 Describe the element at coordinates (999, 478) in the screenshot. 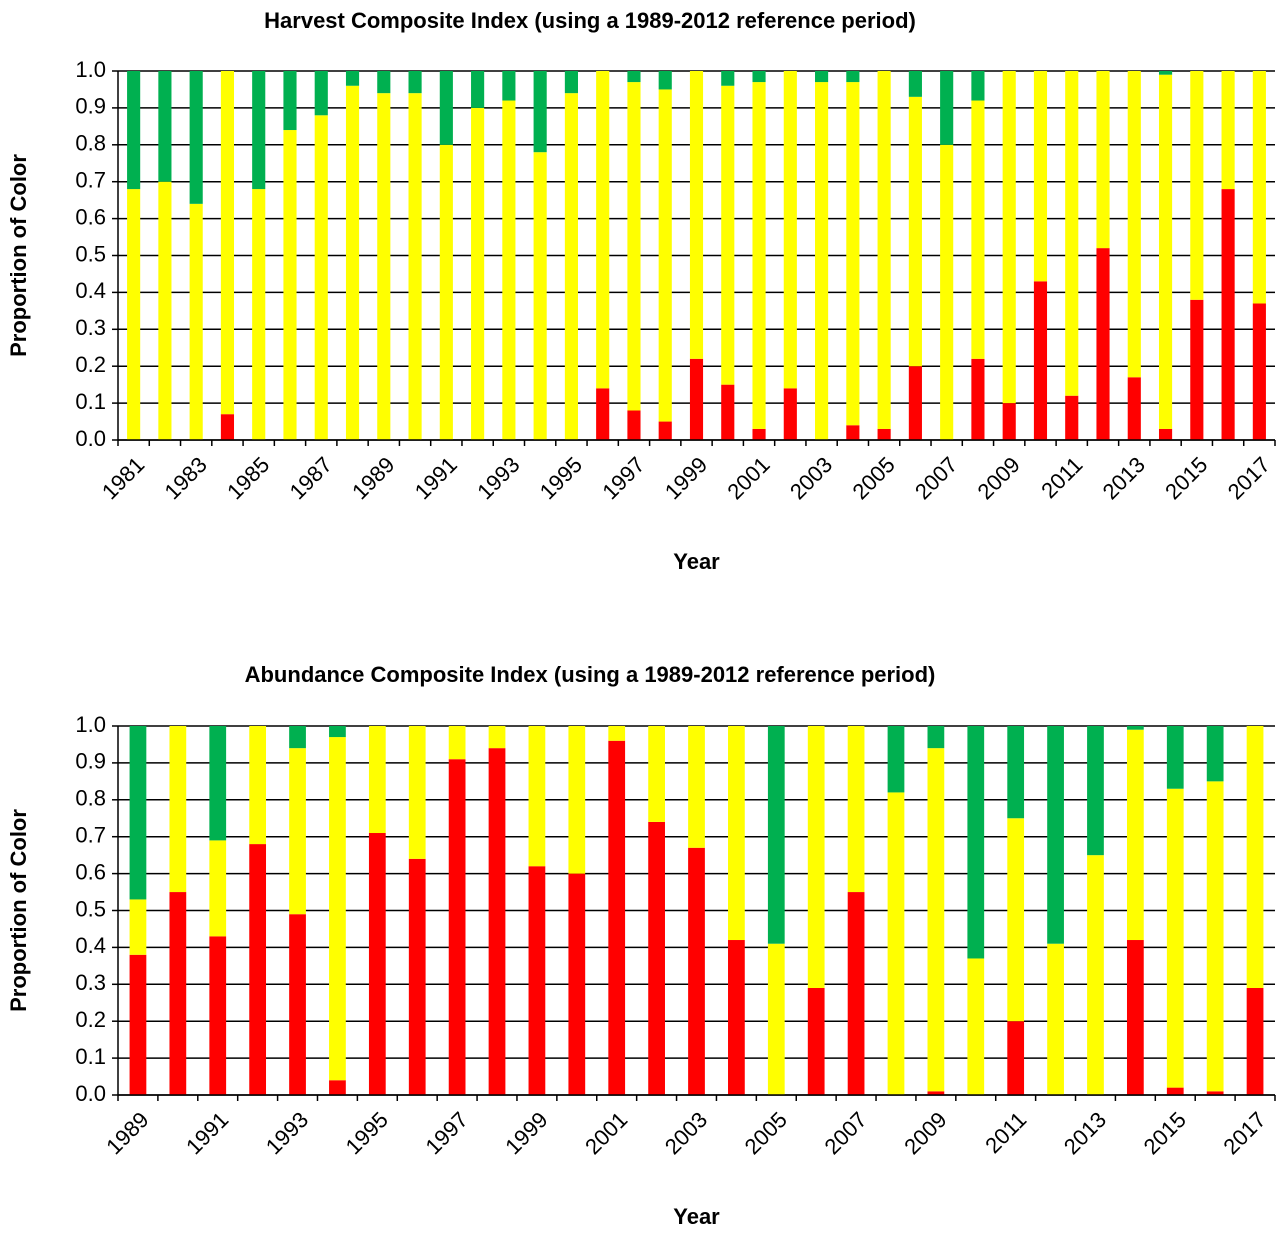

I see `x-tick-label: 2009` at that location.